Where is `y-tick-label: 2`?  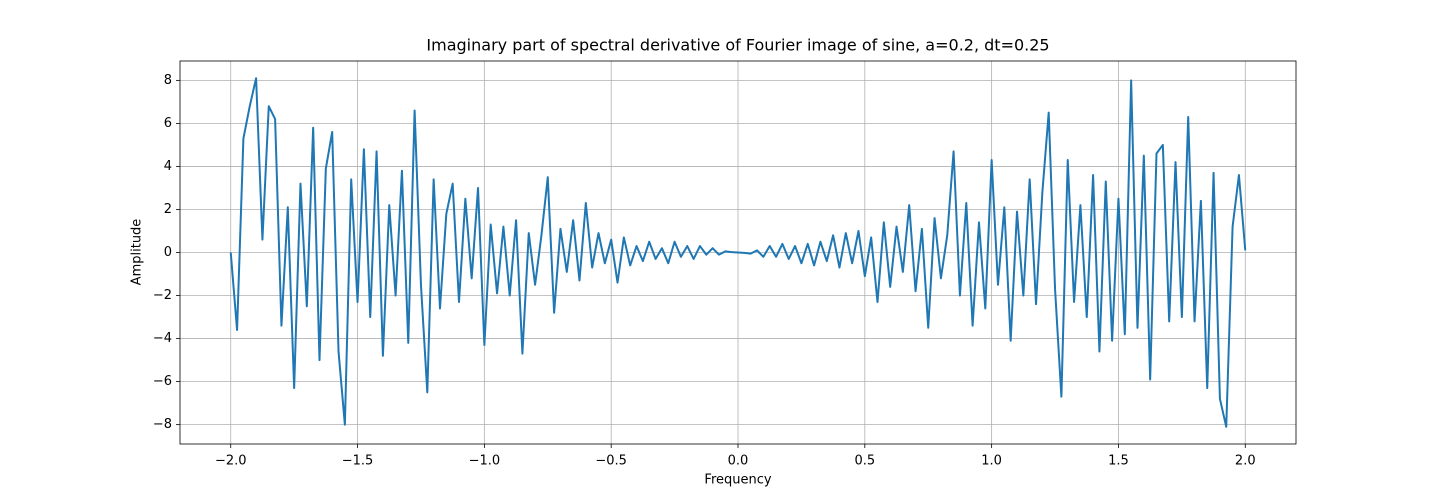 y-tick-label: 2 is located at coordinates (168, 209).